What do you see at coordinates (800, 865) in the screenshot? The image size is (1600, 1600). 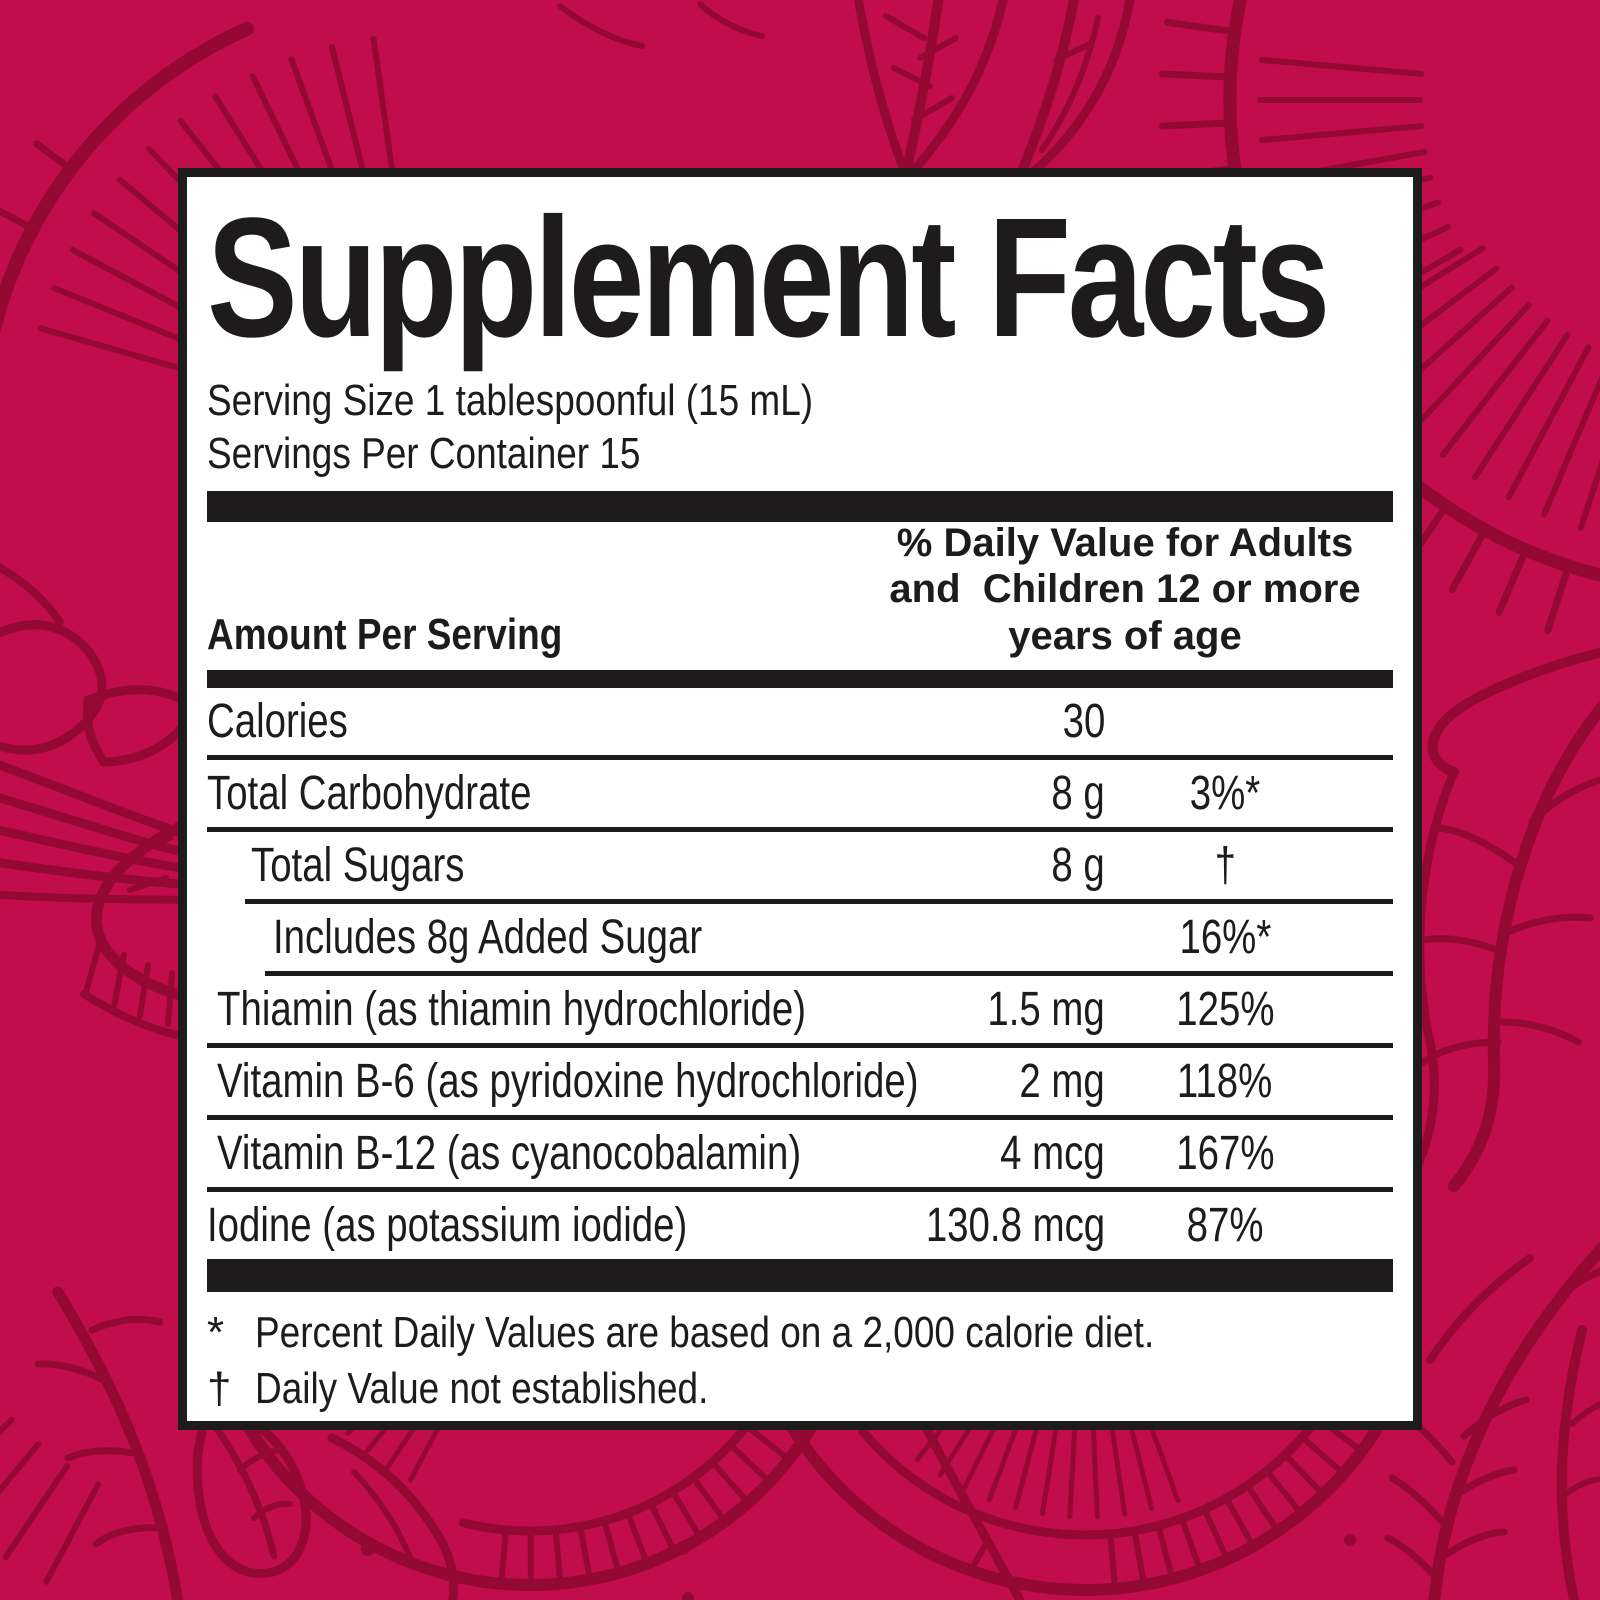 I see `table-row-total-sugars: Total Sugars 8 g †` at bounding box center [800, 865].